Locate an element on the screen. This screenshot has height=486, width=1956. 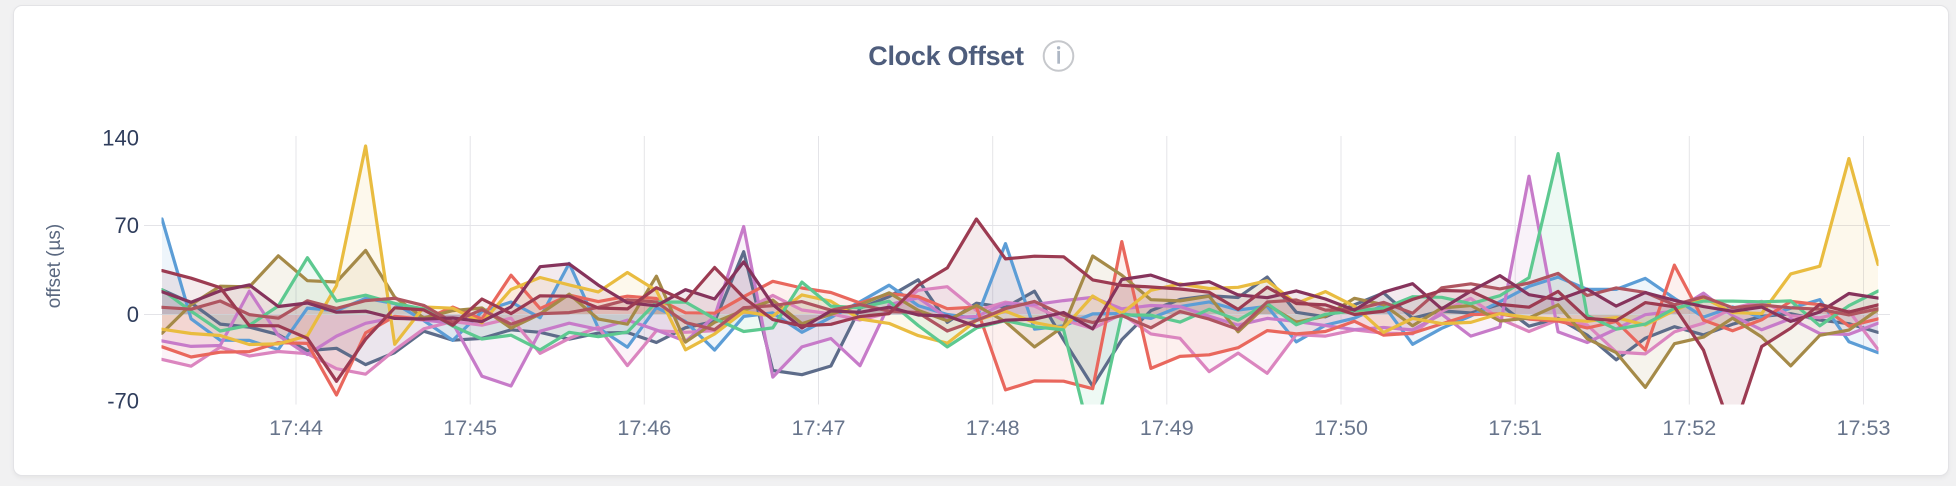
svg-text: 0 is located at coordinates (133, 314).